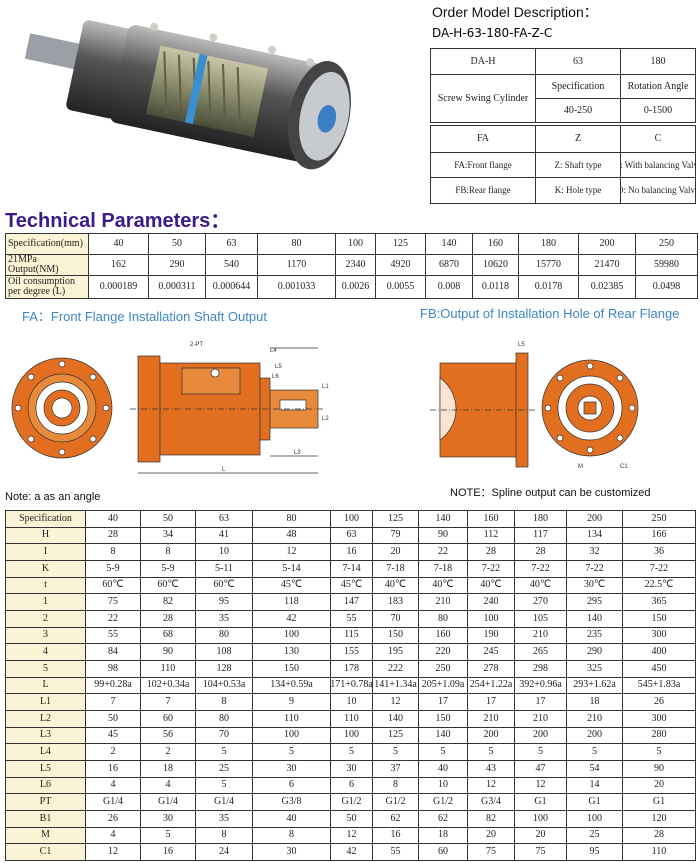 The width and height of the screenshot is (700, 863). What do you see at coordinates (351, 635) in the screenshot?
I see `dim-cell: 115` at bounding box center [351, 635].